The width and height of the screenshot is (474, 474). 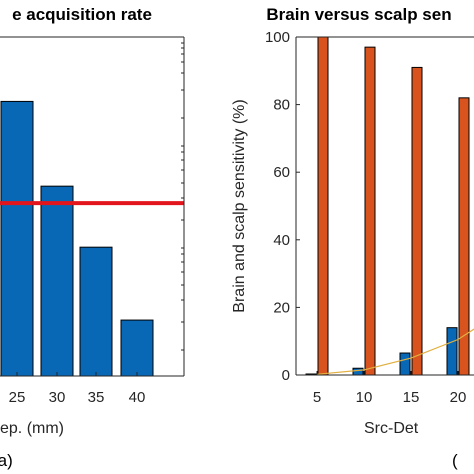 What do you see at coordinates (32, 428) in the screenshot?
I see `left-x-axis-label: ep. (mm)` at bounding box center [32, 428].